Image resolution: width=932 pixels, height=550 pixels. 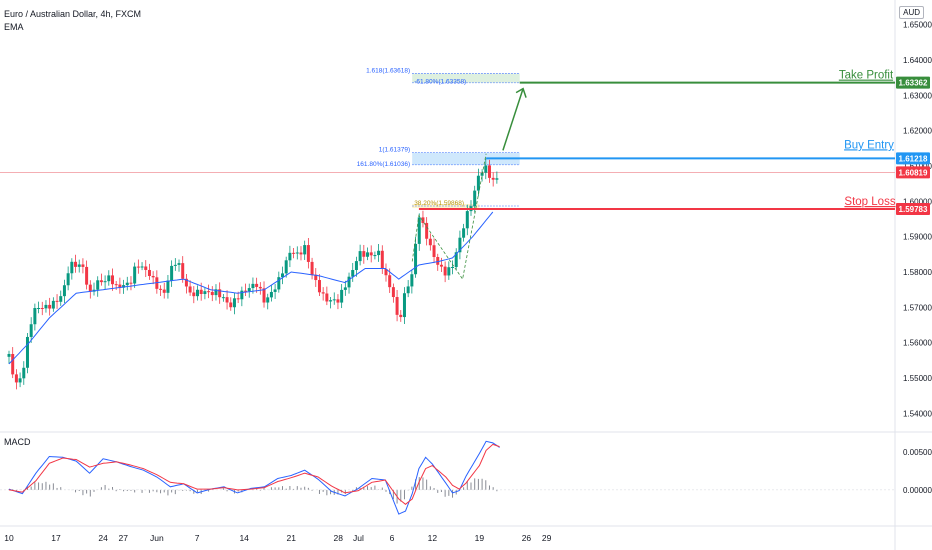 I want to click on target-arrow-head, so click(x=521, y=92).